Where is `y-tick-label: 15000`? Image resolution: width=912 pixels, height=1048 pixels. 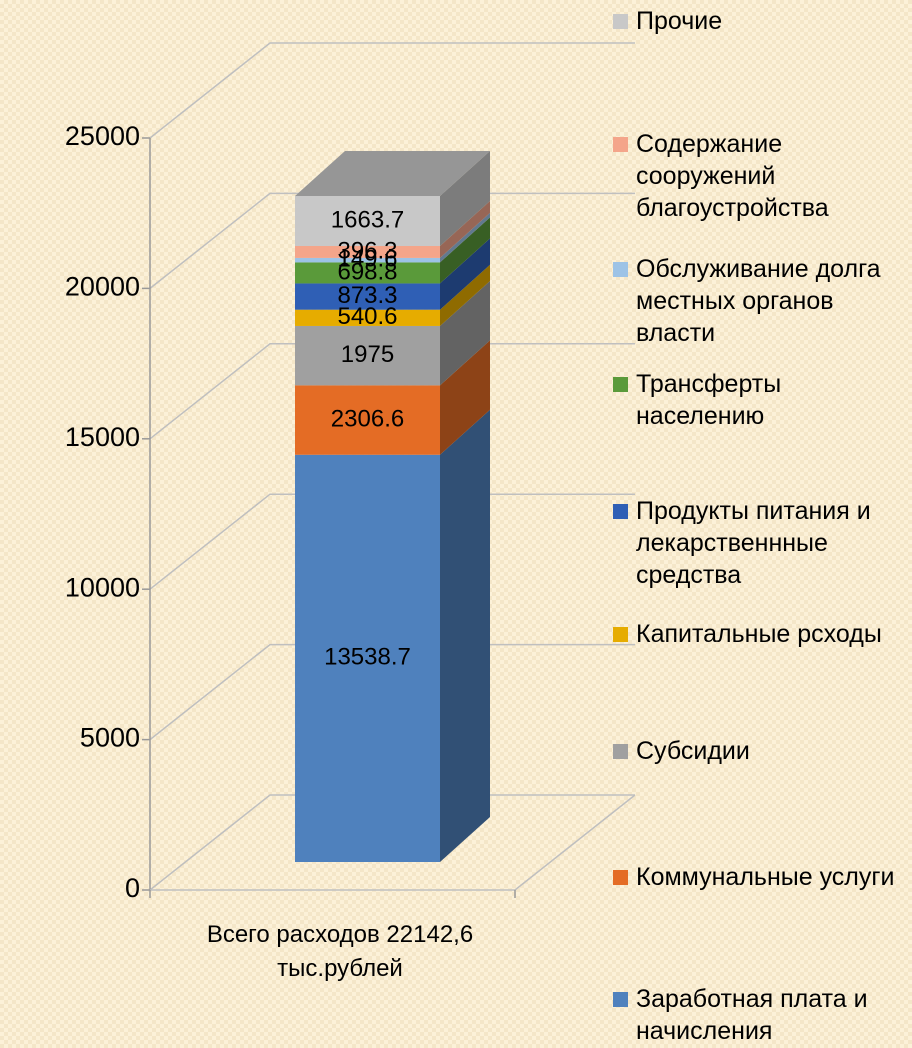 y-tick-label: 15000 is located at coordinates (102, 437).